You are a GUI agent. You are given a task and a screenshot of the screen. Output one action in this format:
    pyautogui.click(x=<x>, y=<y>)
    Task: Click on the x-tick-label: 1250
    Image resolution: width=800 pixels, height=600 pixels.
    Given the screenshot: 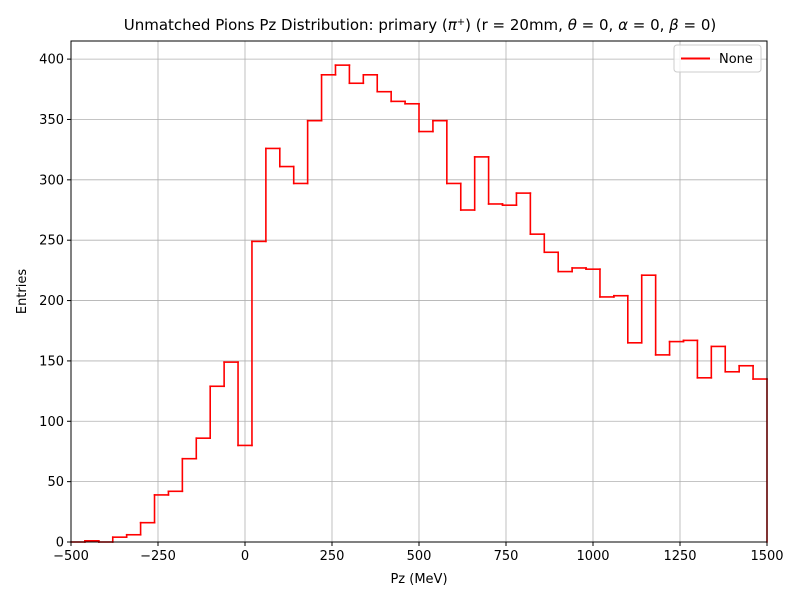 What is the action you would take?
    pyautogui.click(x=679, y=556)
    